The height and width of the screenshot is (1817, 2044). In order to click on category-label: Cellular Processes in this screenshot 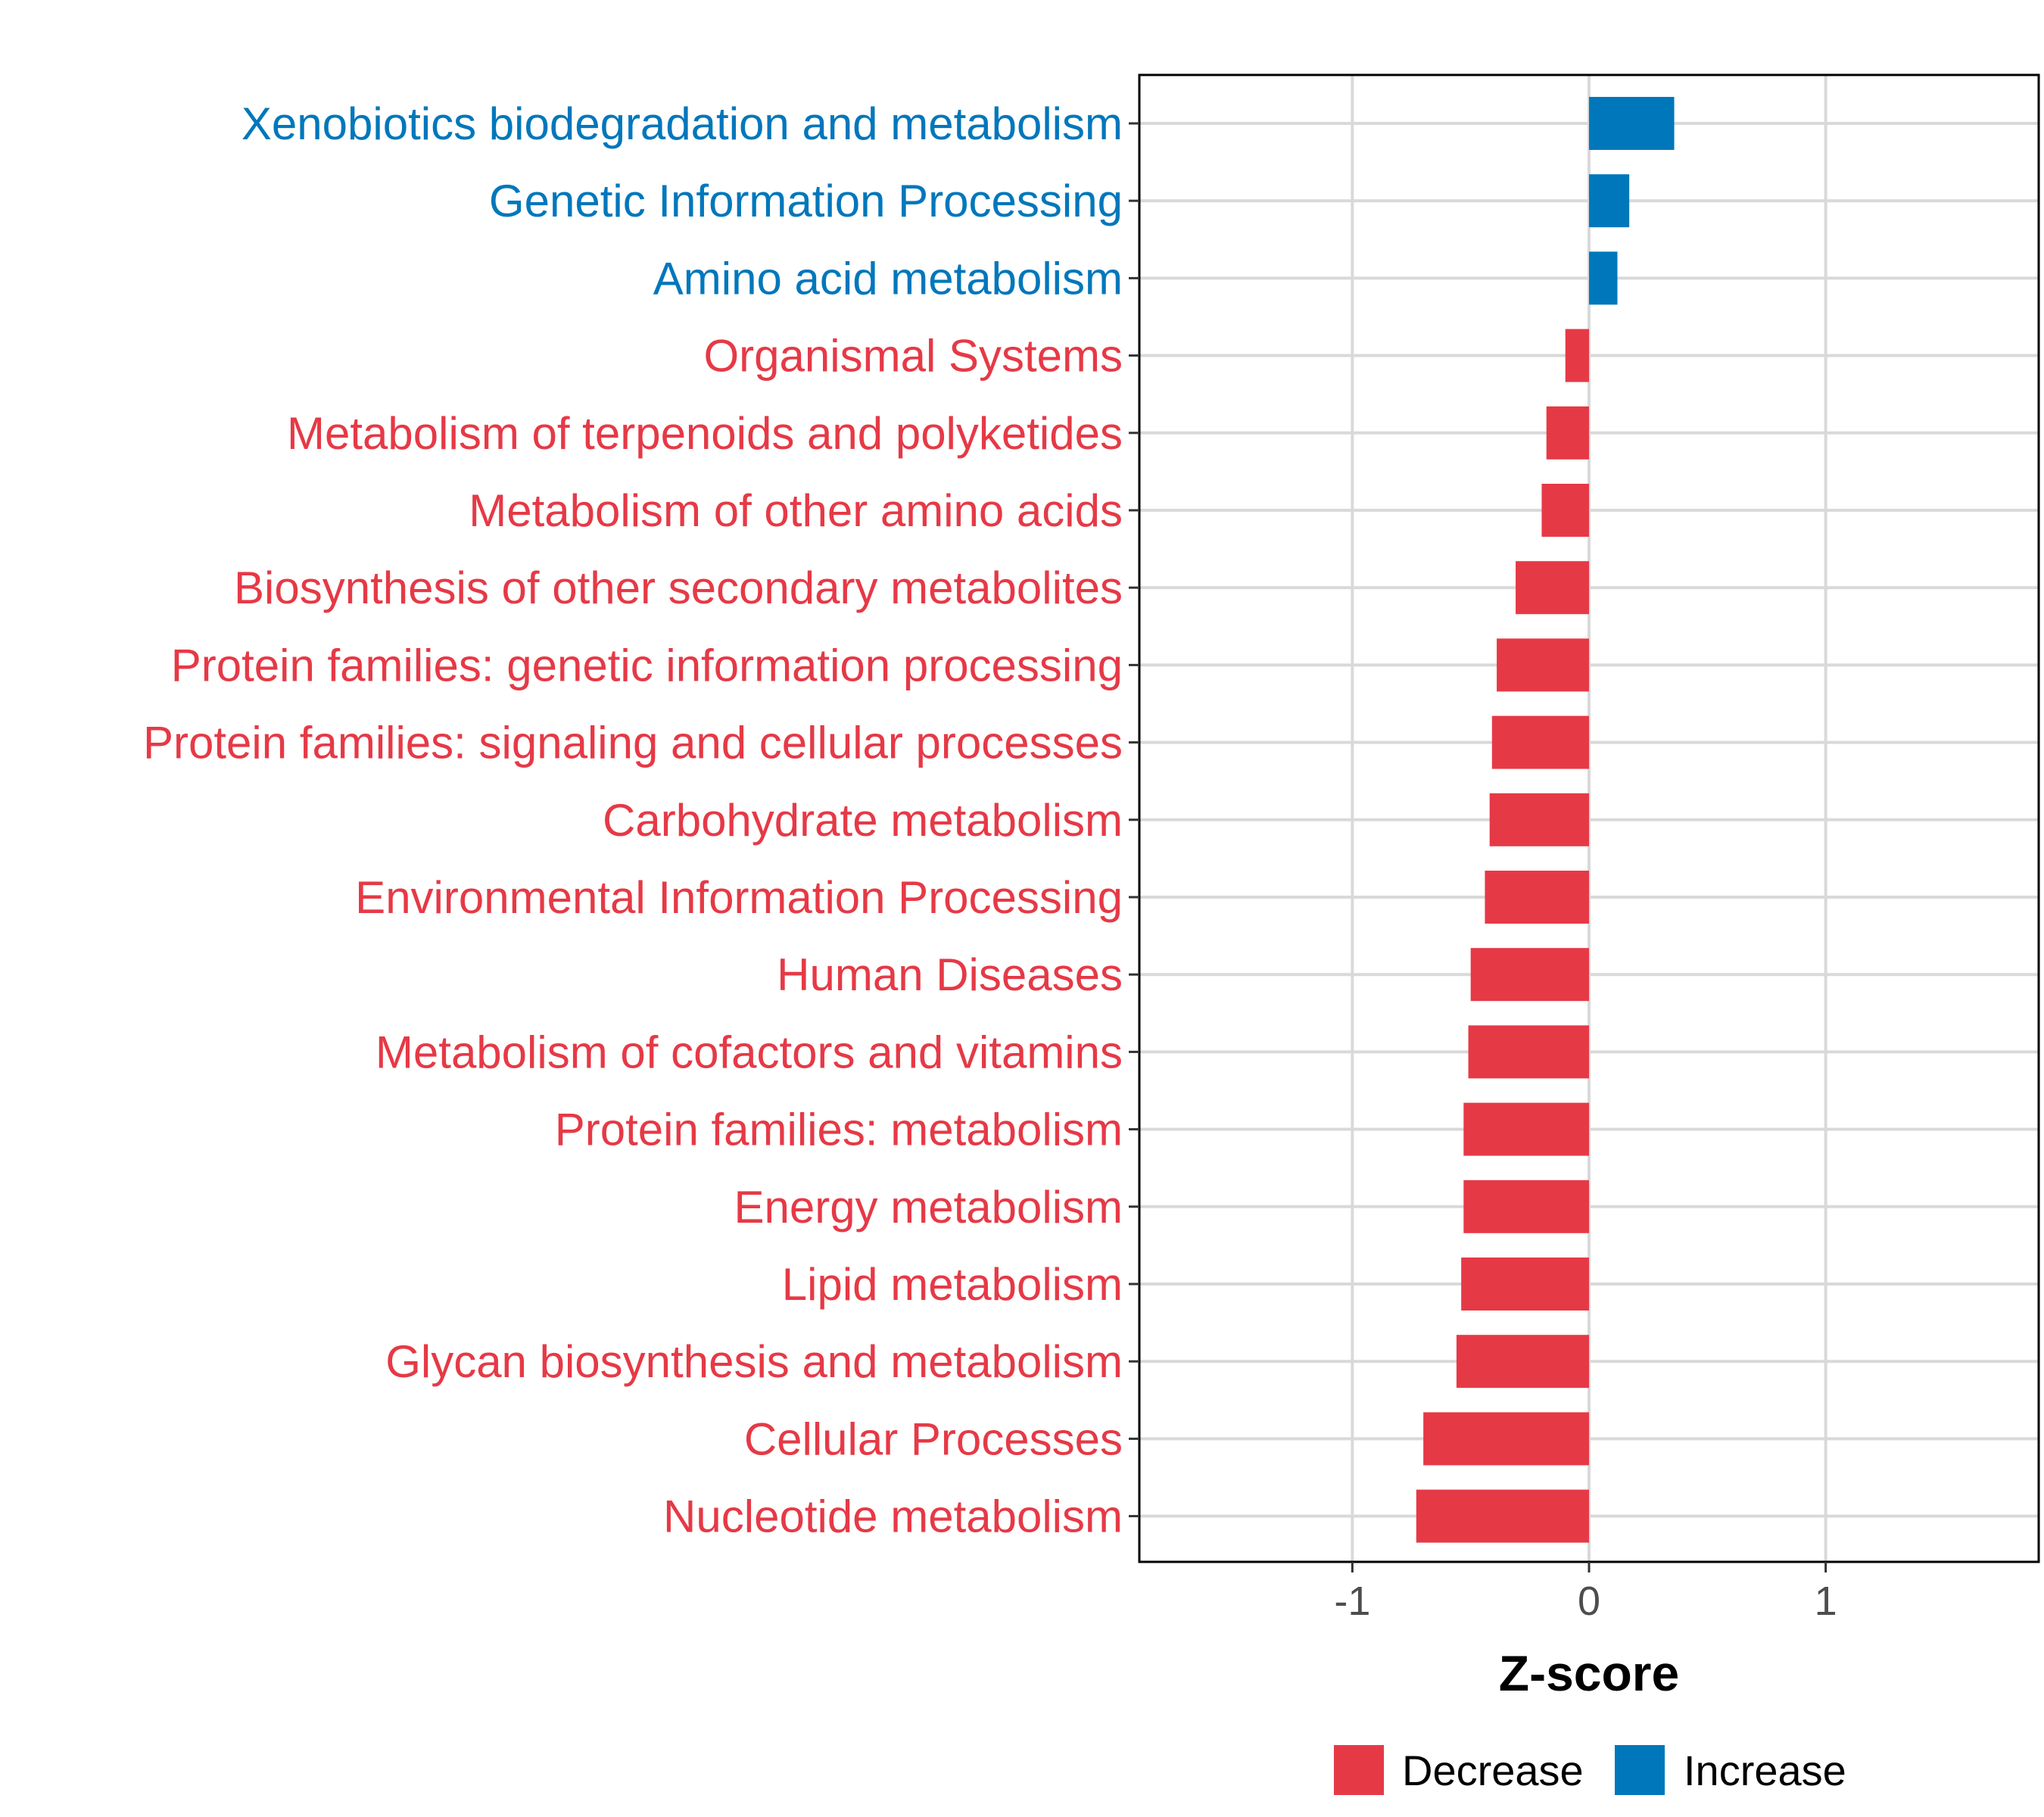, I will do `click(933, 1438)`.